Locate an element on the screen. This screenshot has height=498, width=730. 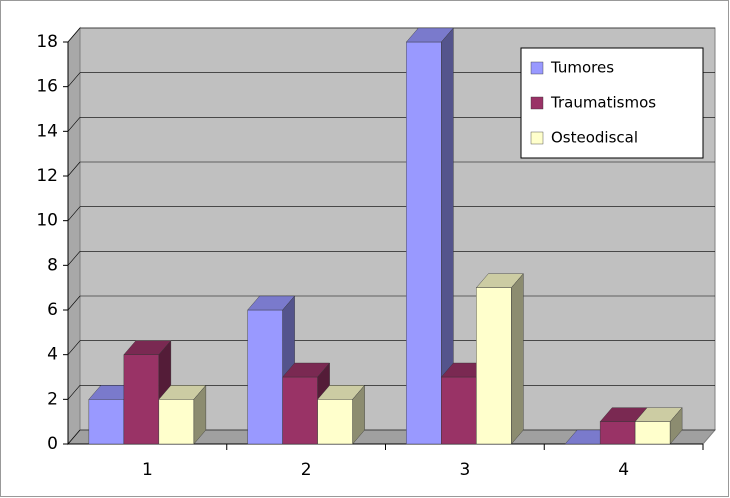
x-tick-label: 2 is located at coordinates (306, 470).